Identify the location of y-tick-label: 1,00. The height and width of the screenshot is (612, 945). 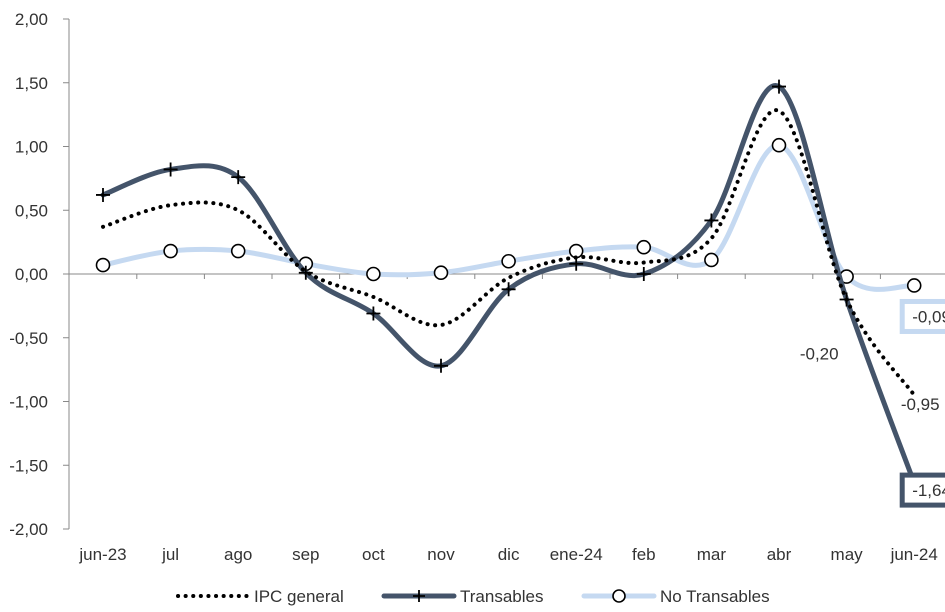
(31, 147).